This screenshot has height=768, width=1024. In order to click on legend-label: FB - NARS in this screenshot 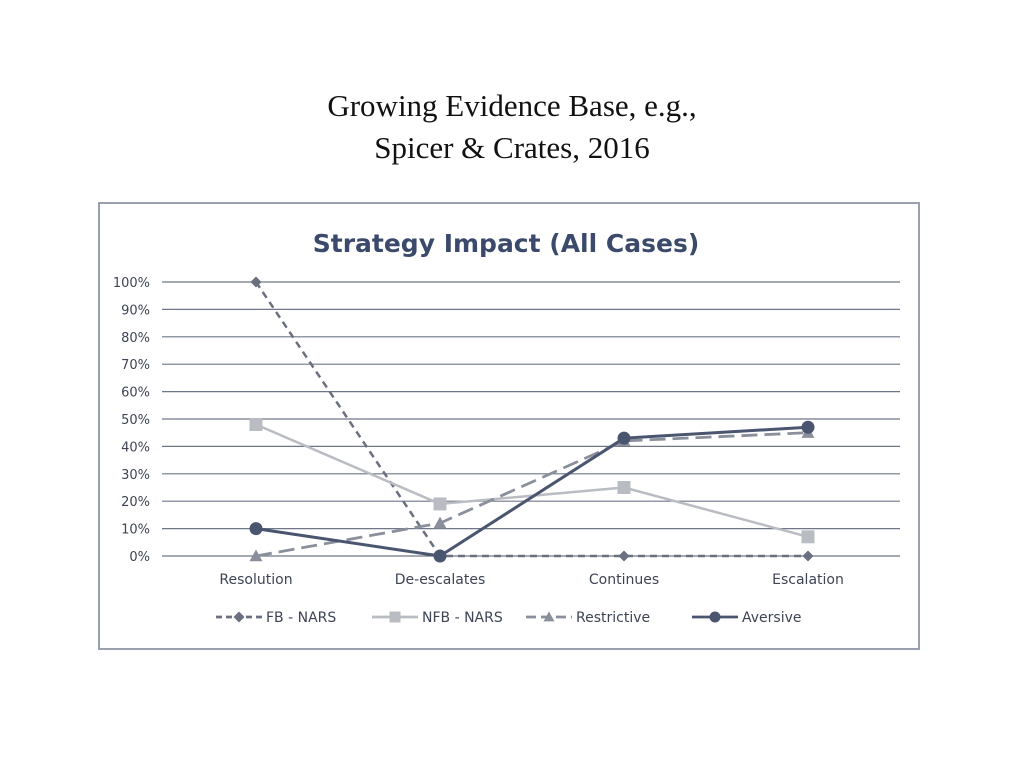, I will do `click(301, 618)`.